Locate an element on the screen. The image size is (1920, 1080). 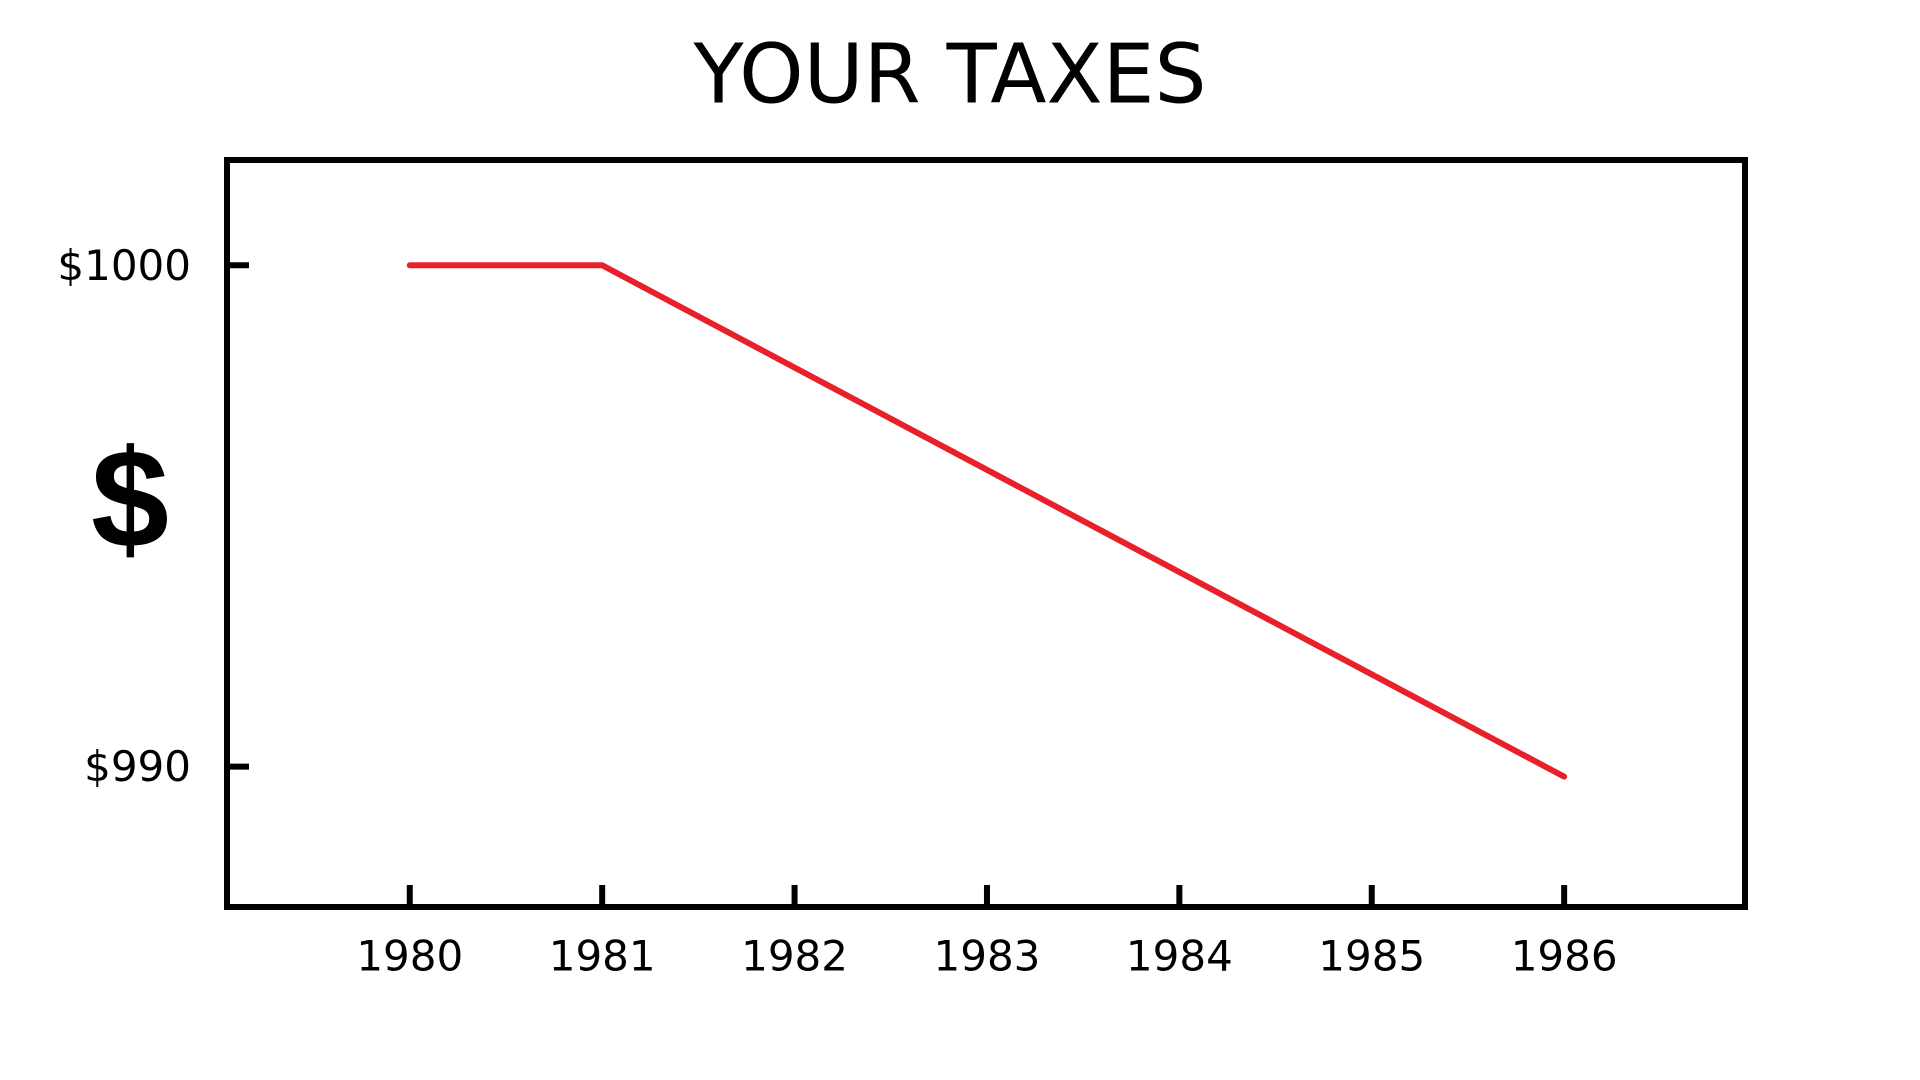
x-tick-label: 1984 is located at coordinates (1179, 956).